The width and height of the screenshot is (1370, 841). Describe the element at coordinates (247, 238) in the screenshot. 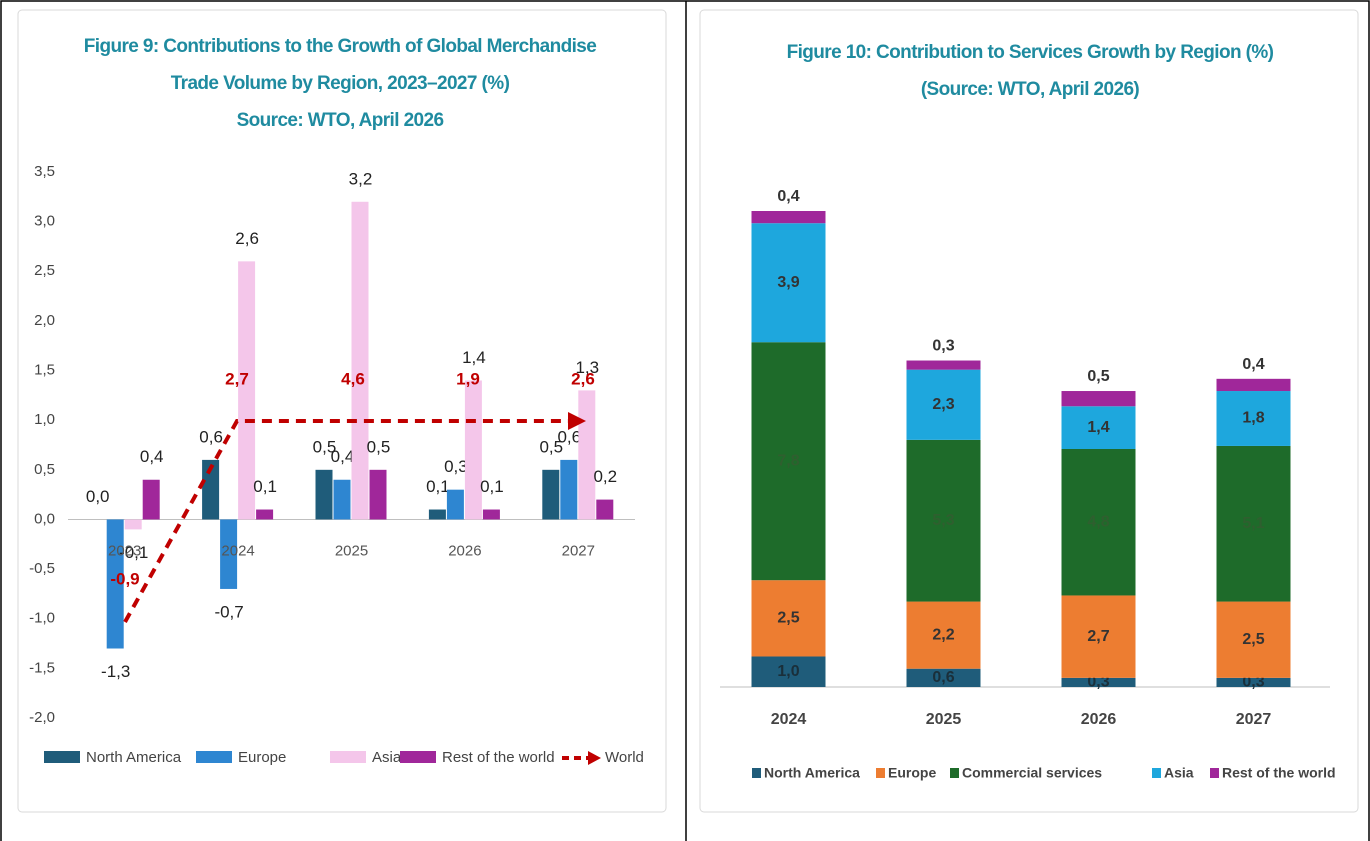

I see `data-label: 2,6` at that location.